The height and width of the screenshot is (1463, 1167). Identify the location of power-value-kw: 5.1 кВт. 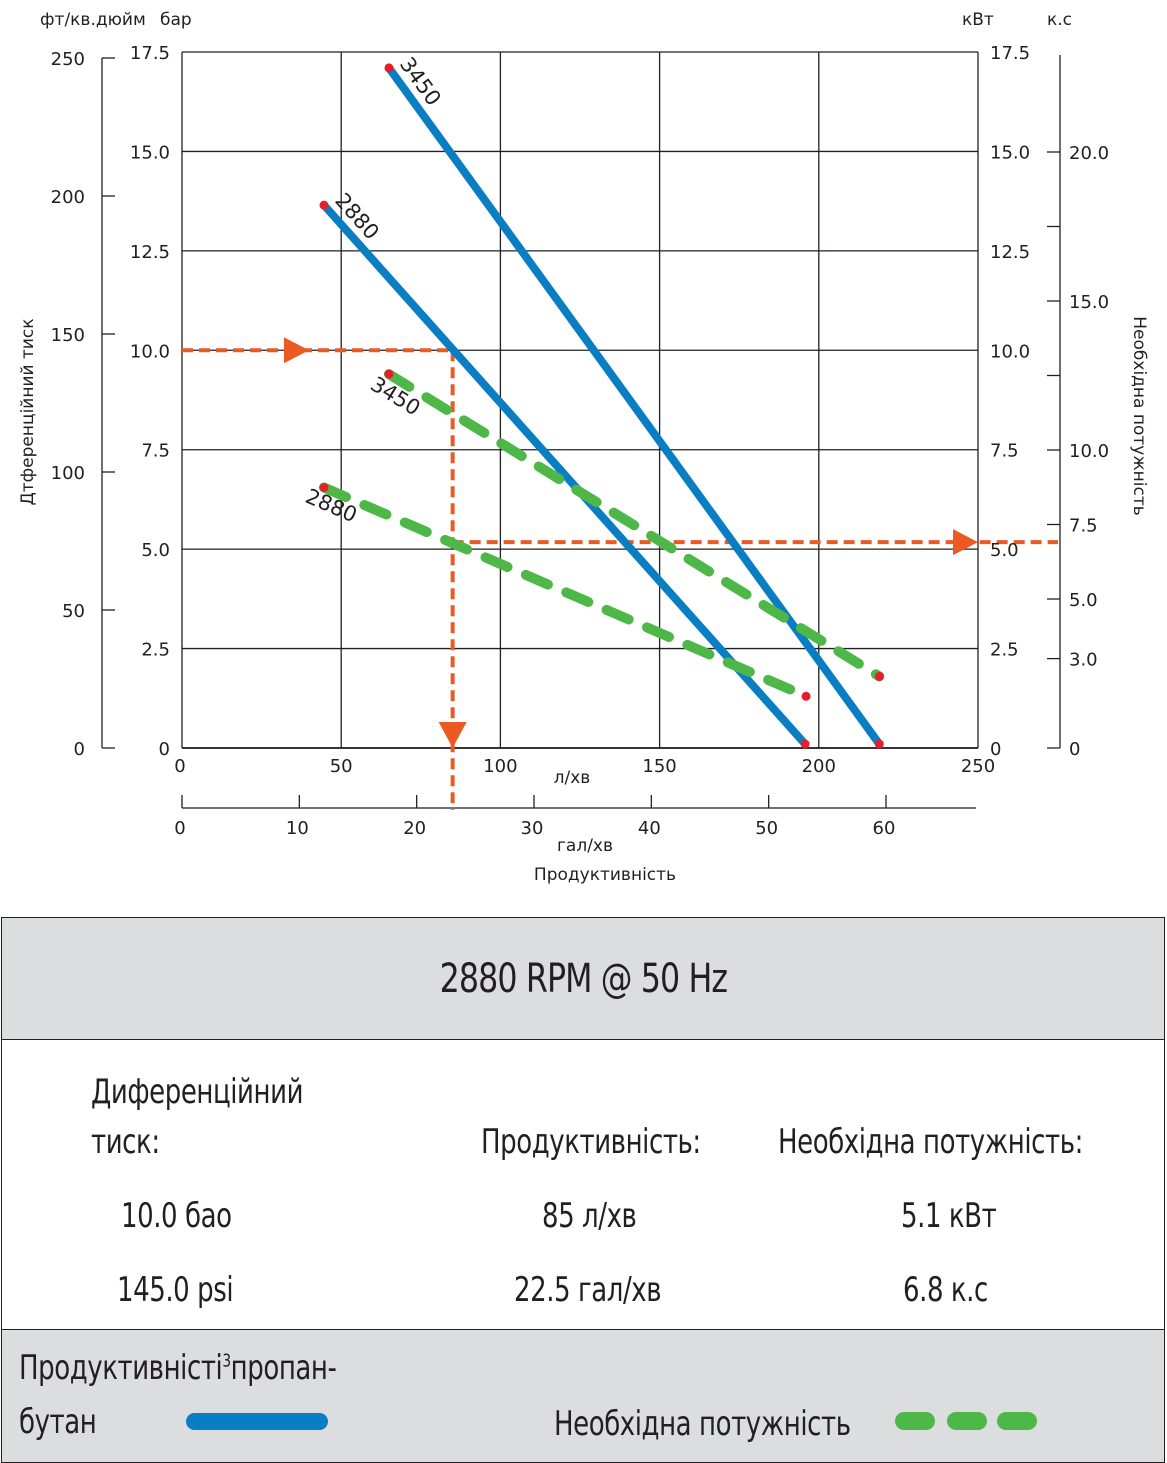
(949, 1216).